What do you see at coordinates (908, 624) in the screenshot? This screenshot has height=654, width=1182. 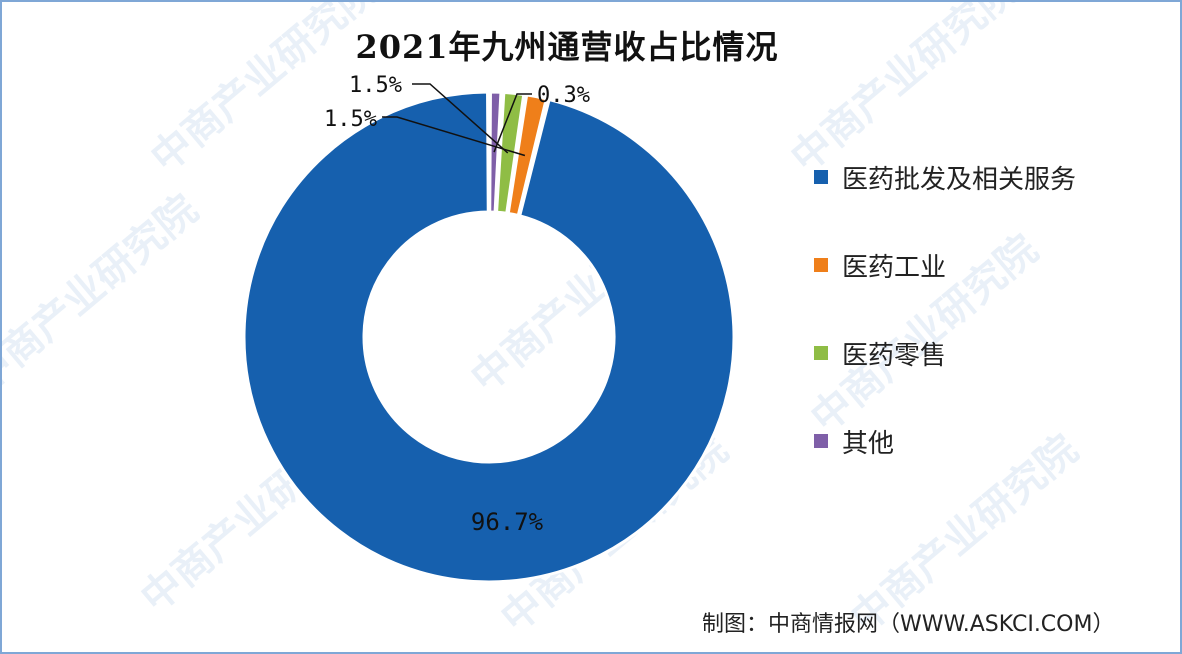 I see `source-credit: 制图：中商情报网（WWW.ASKCI.COM）` at bounding box center [908, 624].